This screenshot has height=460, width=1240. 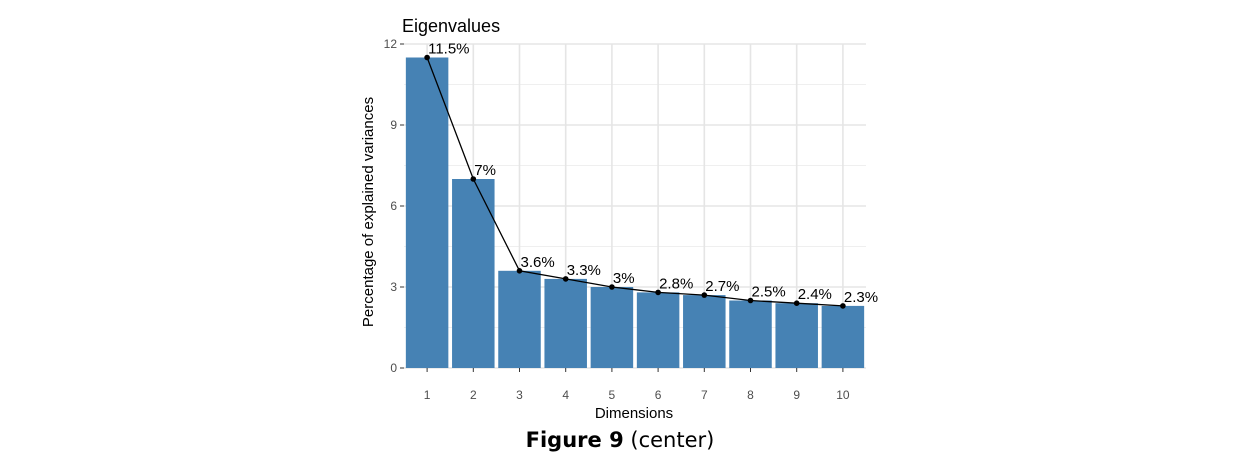 I want to click on data-label: 2.5%, so click(x=769, y=292).